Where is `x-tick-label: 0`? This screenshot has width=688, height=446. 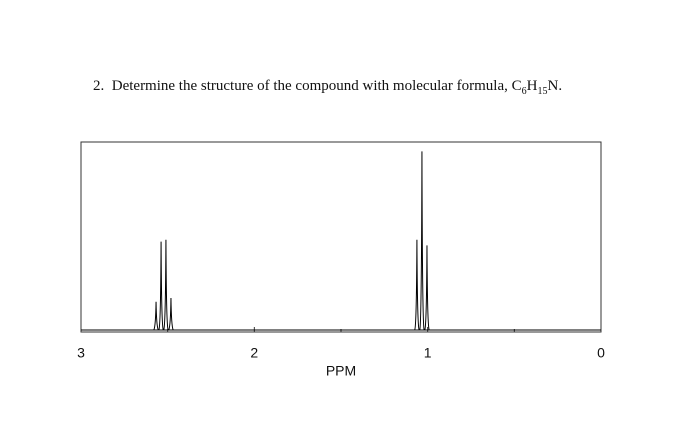 x-tick-label: 0 is located at coordinates (601, 353).